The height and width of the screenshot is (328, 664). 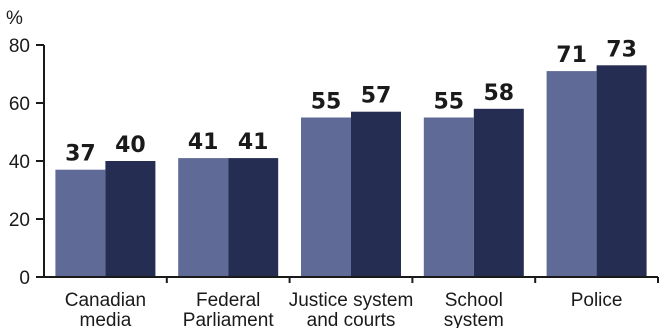 What do you see at coordinates (571, 55) in the screenshot?
I see `data-label: 71` at bounding box center [571, 55].